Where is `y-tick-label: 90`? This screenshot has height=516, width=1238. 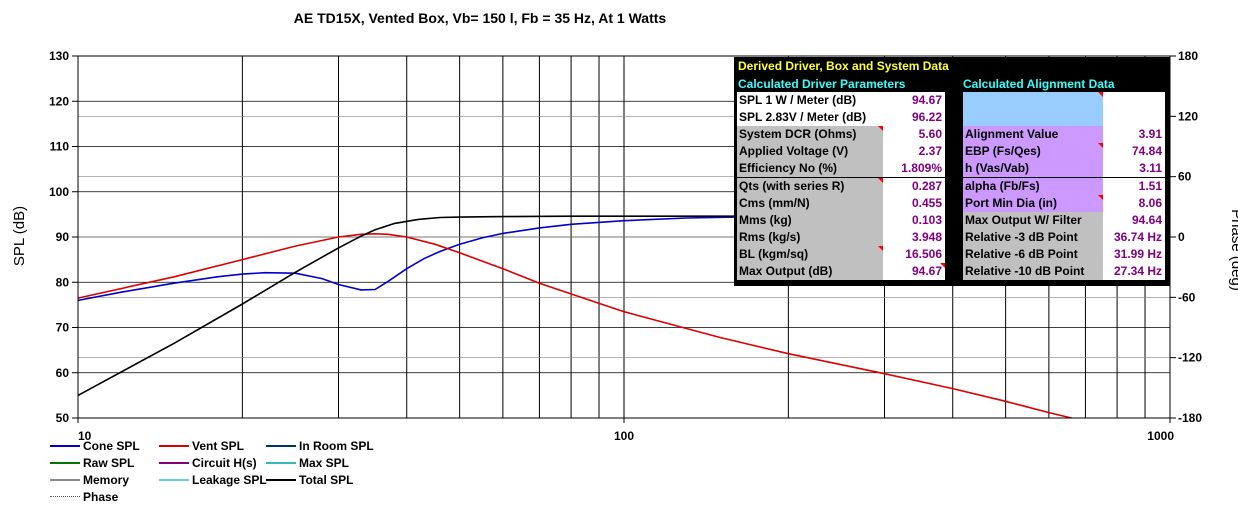 y-tick-label: 90 is located at coordinates (63, 237).